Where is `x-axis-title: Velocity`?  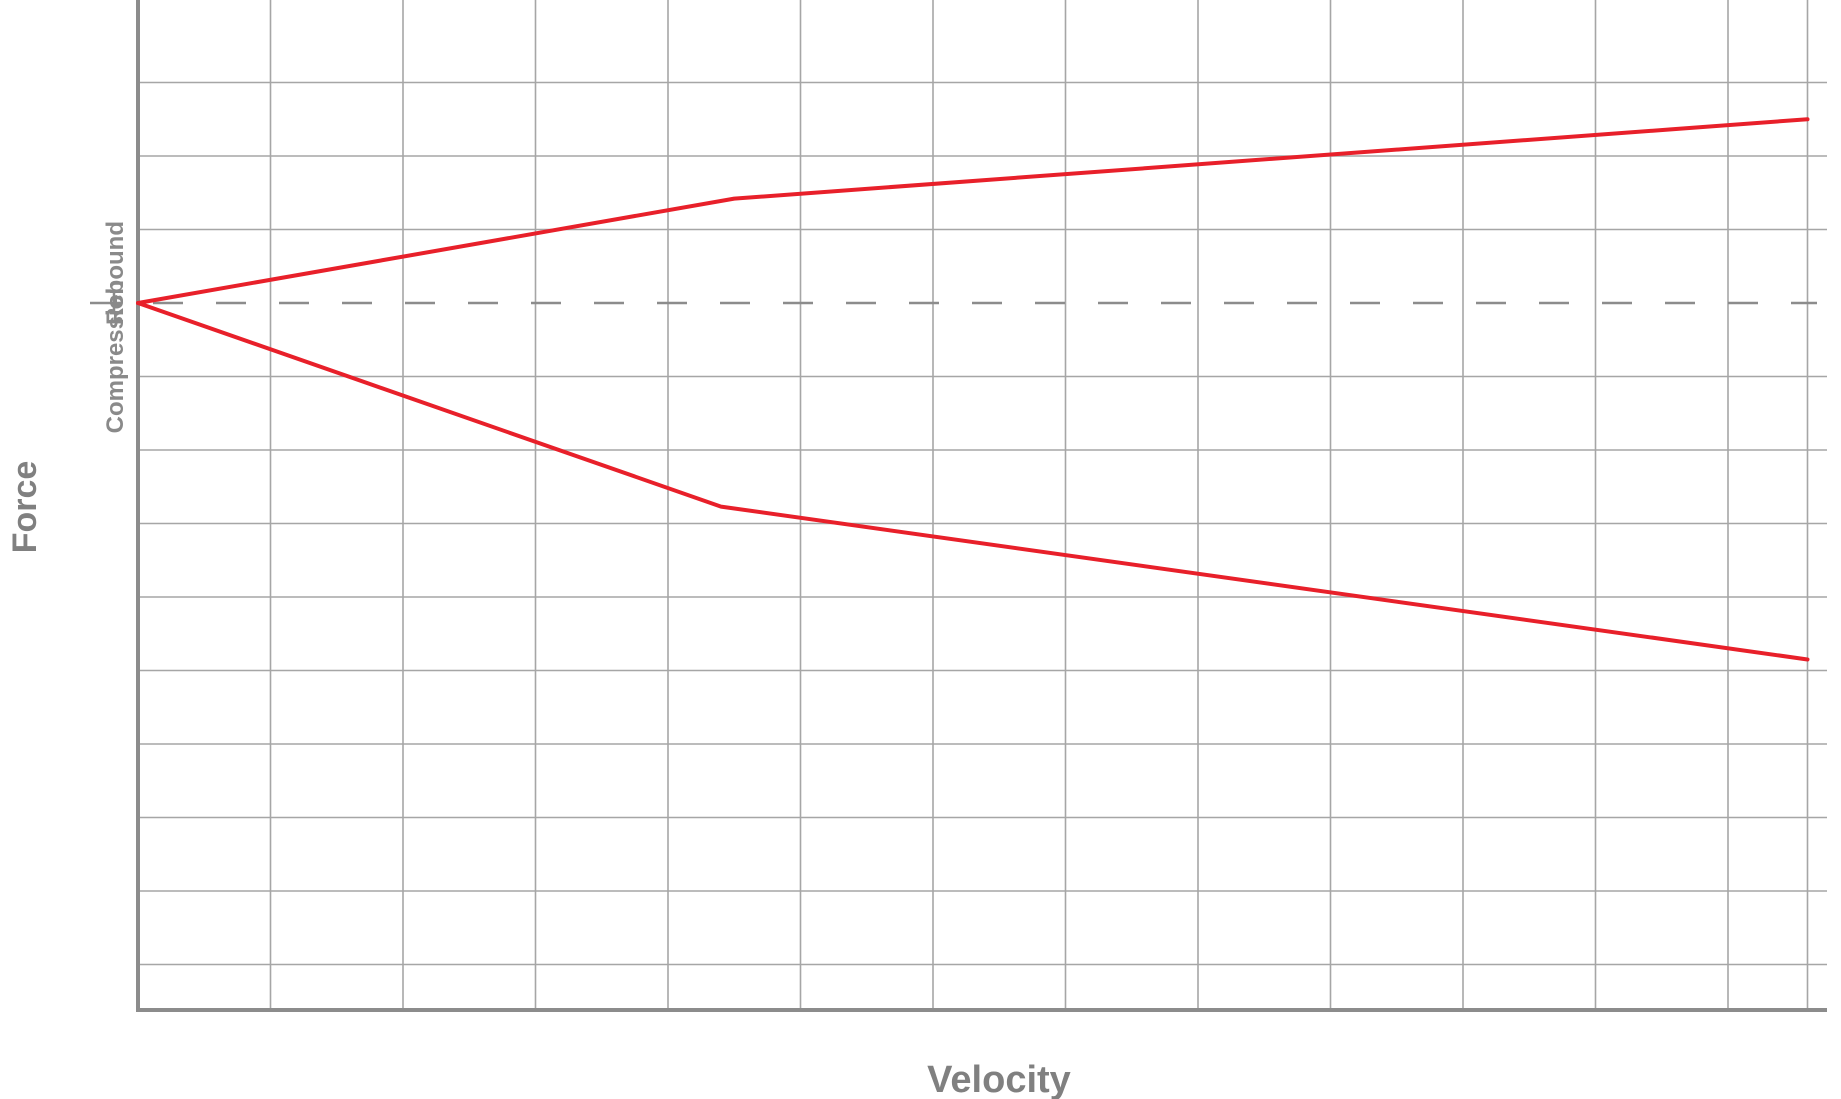
x-axis-title: Velocity is located at coordinates (999, 1079).